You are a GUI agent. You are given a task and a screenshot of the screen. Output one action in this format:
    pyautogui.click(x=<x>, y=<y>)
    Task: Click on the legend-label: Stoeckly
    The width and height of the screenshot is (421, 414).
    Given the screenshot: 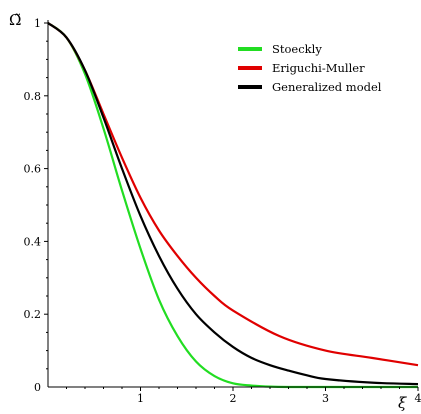 What is the action you would take?
    pyautogui.click(x=297, y=49)
    